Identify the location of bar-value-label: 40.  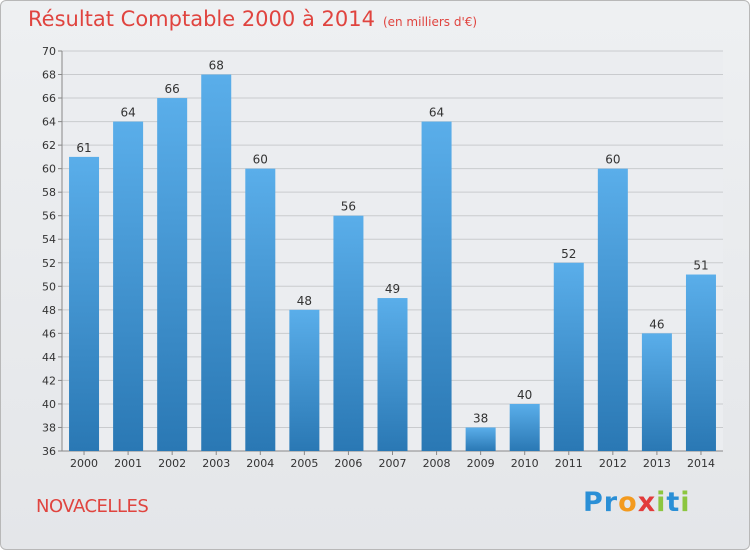
(524, 395).